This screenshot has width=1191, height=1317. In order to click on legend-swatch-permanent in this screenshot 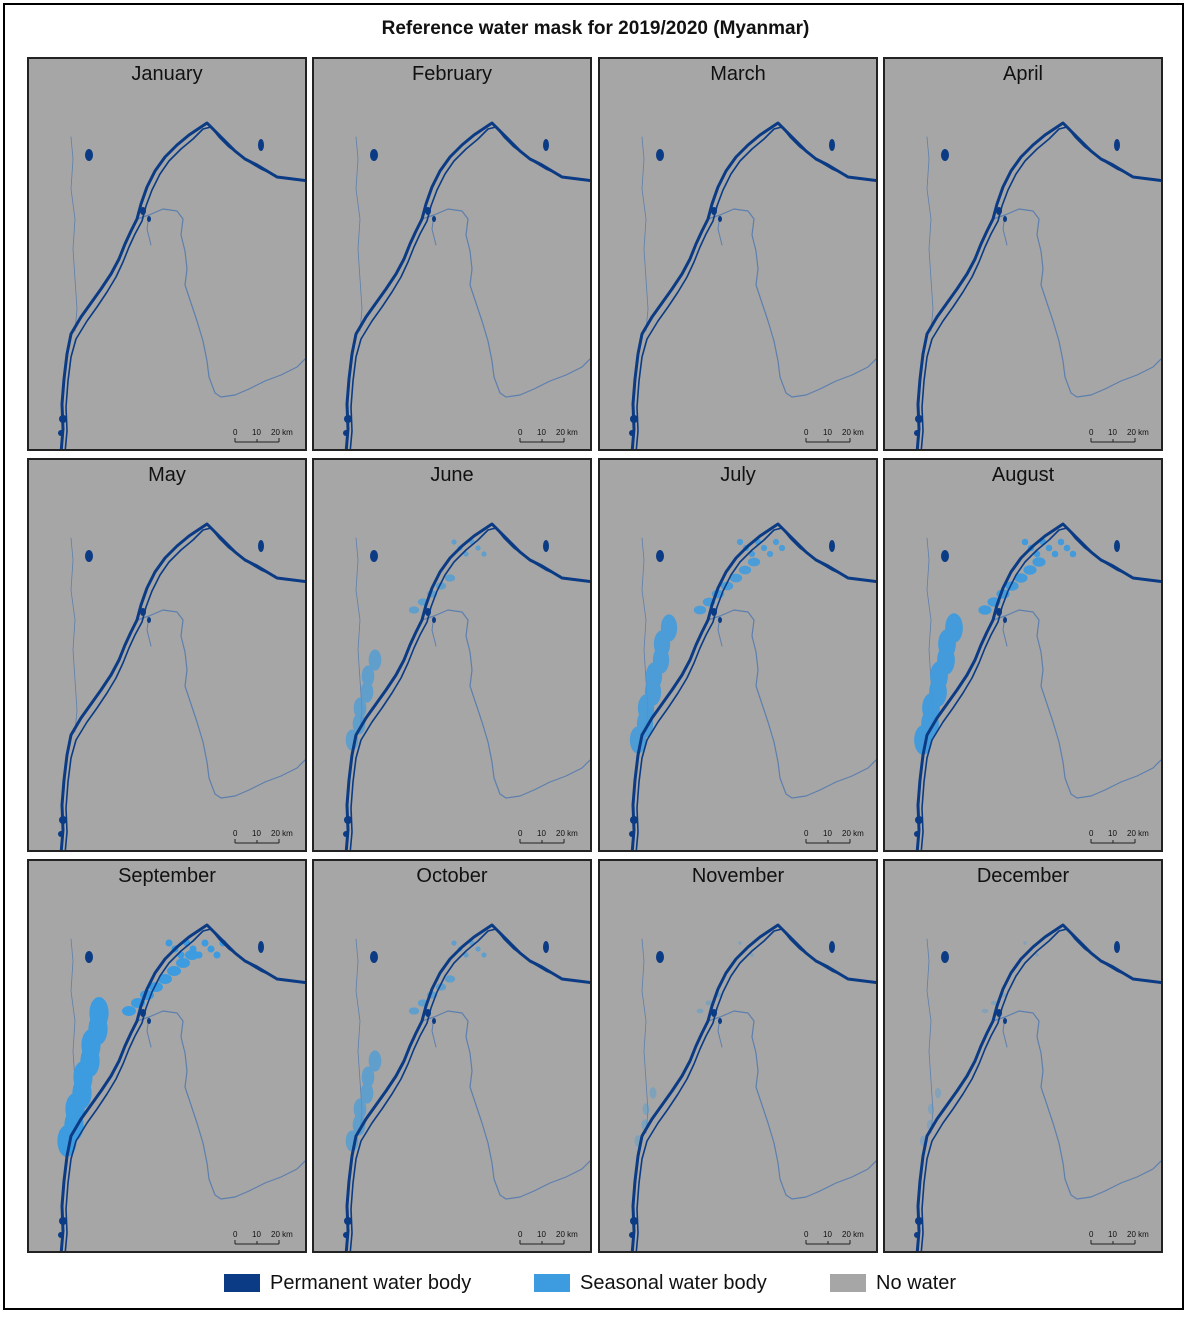, I will do `click(242, 1283)`.